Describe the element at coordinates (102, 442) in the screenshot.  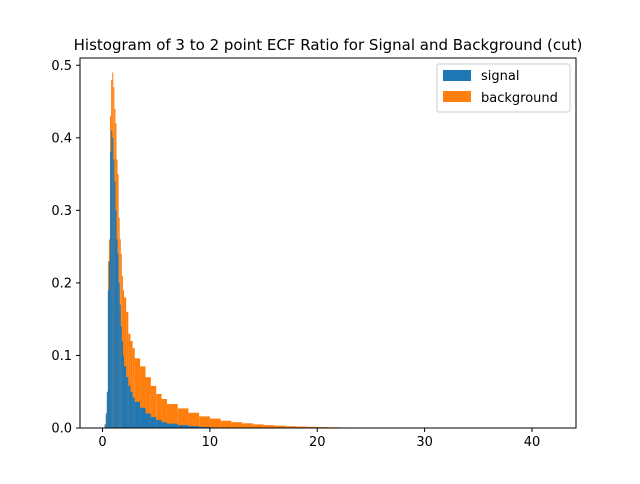
I see `x-tick-label: 0` at that location.